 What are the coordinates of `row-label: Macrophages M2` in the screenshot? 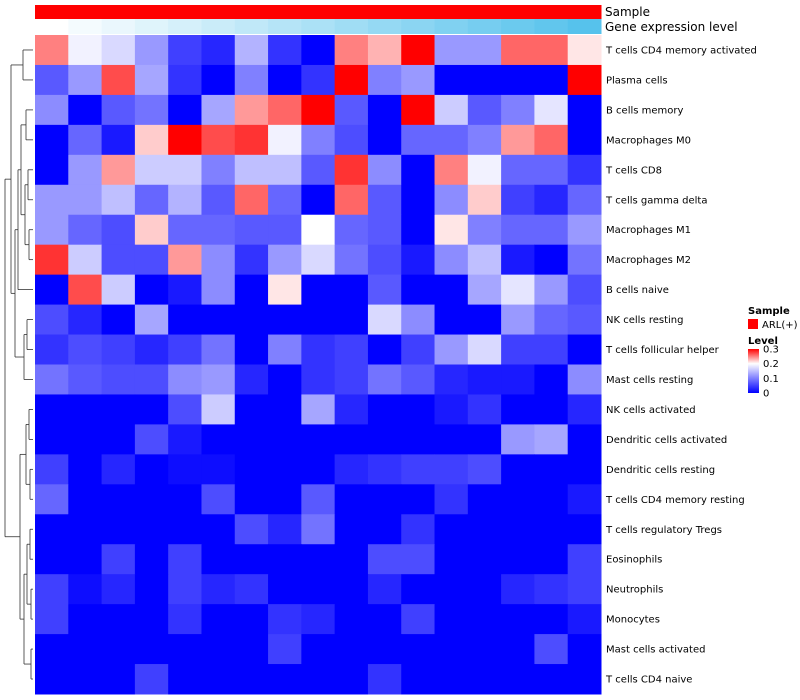 It's located at (648, 260).